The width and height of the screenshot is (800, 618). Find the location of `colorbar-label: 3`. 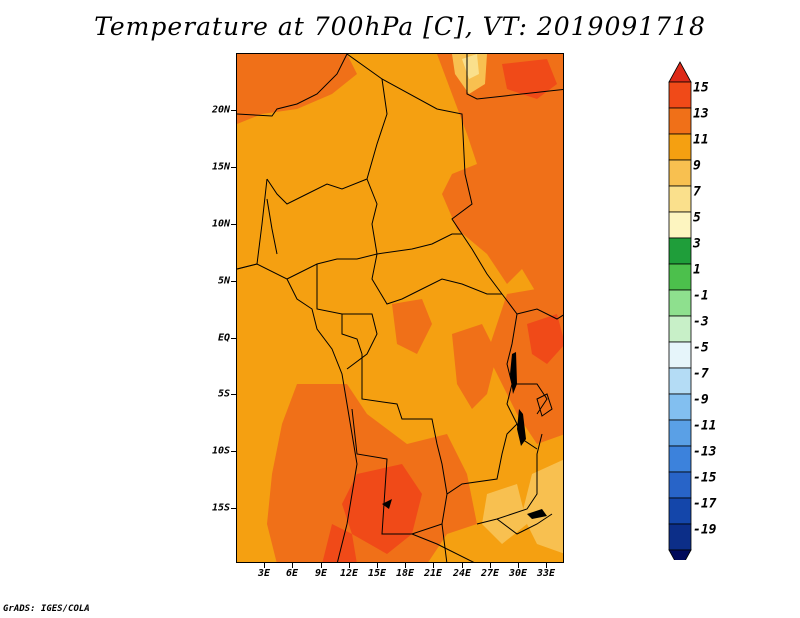

colorbar-label: 3 is located at coordinates (697, 244).